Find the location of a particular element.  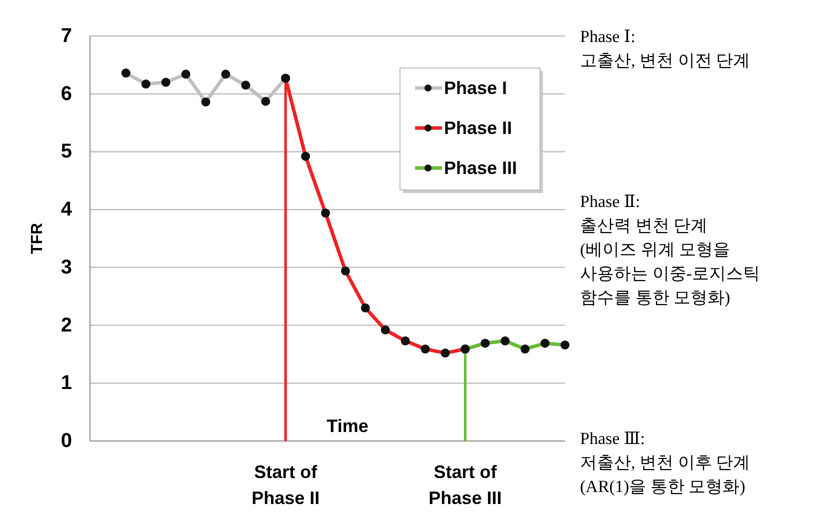

legend-label: Phase I is located at coordinates (476, 88).